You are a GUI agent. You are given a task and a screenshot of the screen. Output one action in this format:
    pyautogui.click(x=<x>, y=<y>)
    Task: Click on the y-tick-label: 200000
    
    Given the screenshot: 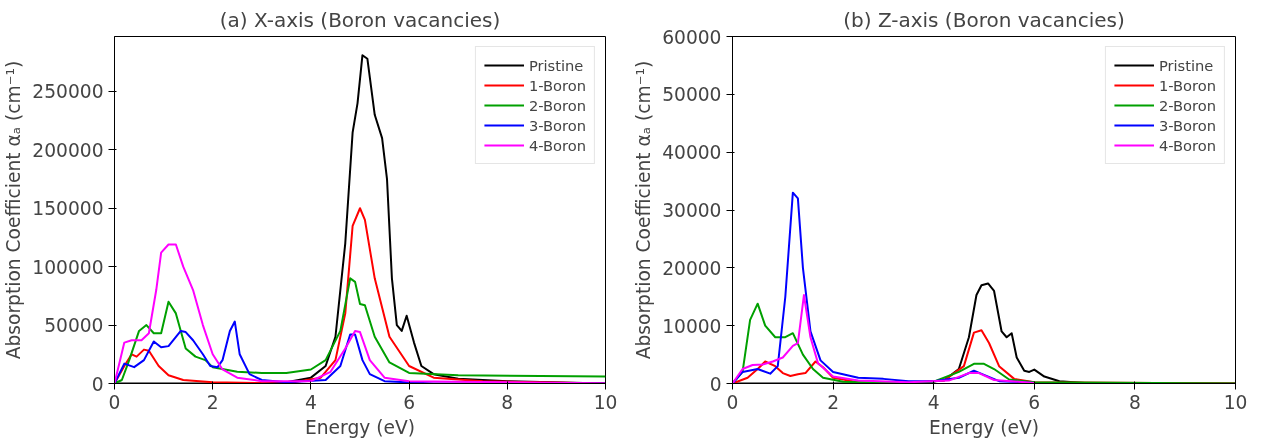 What is the action you would take?
    pyautogui.click(x=68, y=150)
    